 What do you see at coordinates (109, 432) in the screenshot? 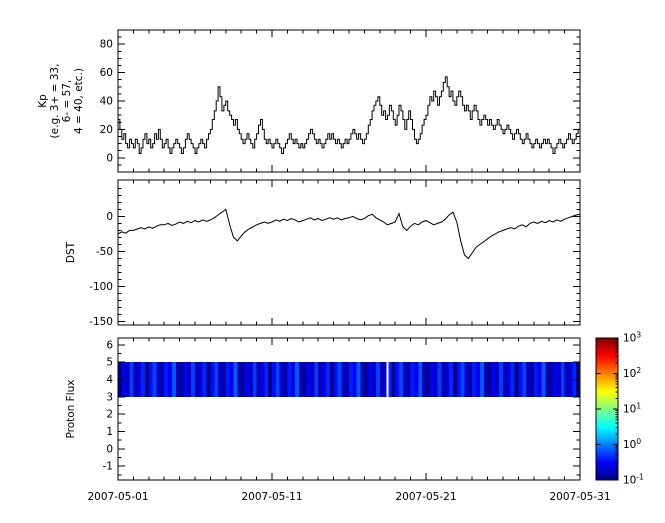
I see `proton_flux-y-tick-label: 1` at bounding box center [109, 432].